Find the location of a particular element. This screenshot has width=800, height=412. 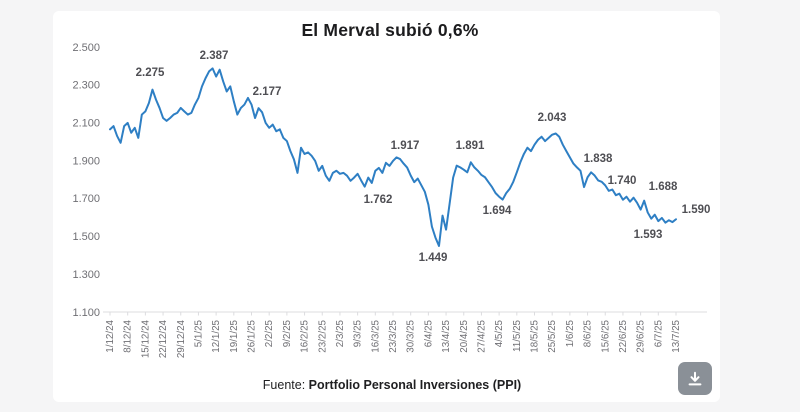

svg-text: 8/6/25 is located at coordinates (588, 333).